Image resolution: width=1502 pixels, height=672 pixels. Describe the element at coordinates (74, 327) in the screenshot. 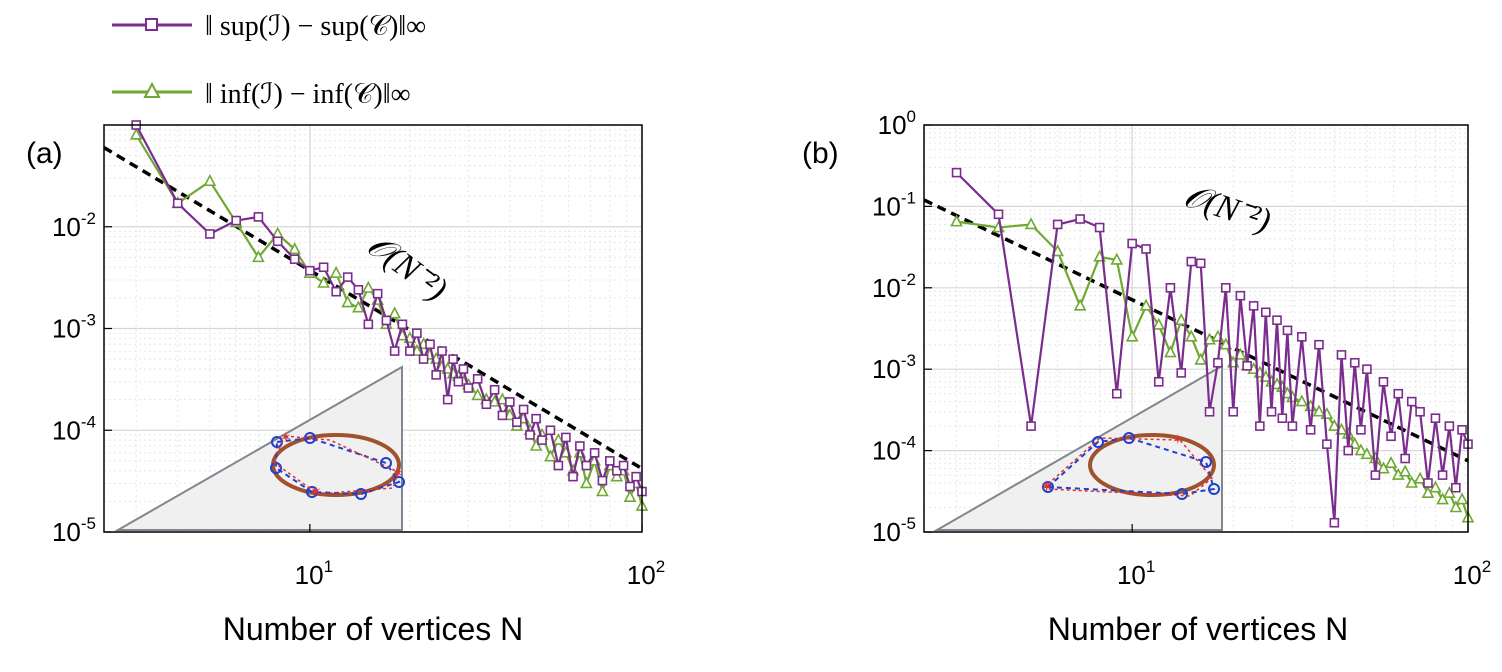

I see `y-tick-label: 10⁻³` at that location.